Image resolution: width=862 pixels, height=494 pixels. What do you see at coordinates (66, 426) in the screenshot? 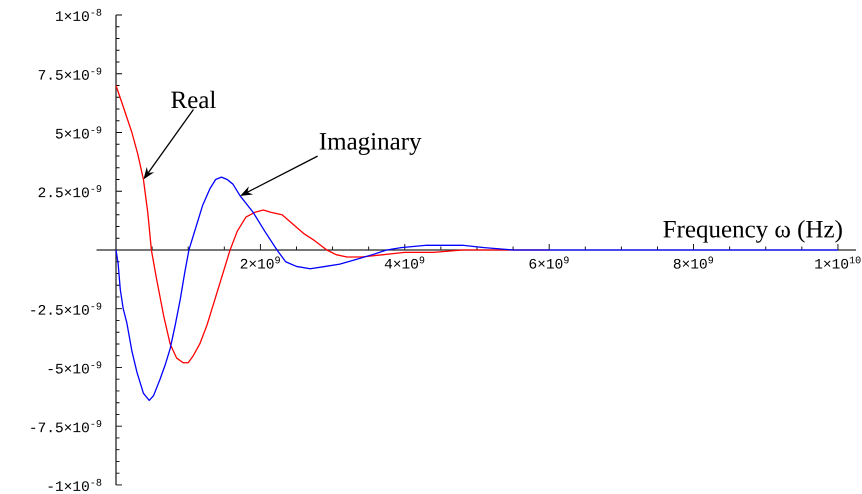
I see `y-tick-label: -7.5×10$^{-9}$` at bounding box center [66, 426].